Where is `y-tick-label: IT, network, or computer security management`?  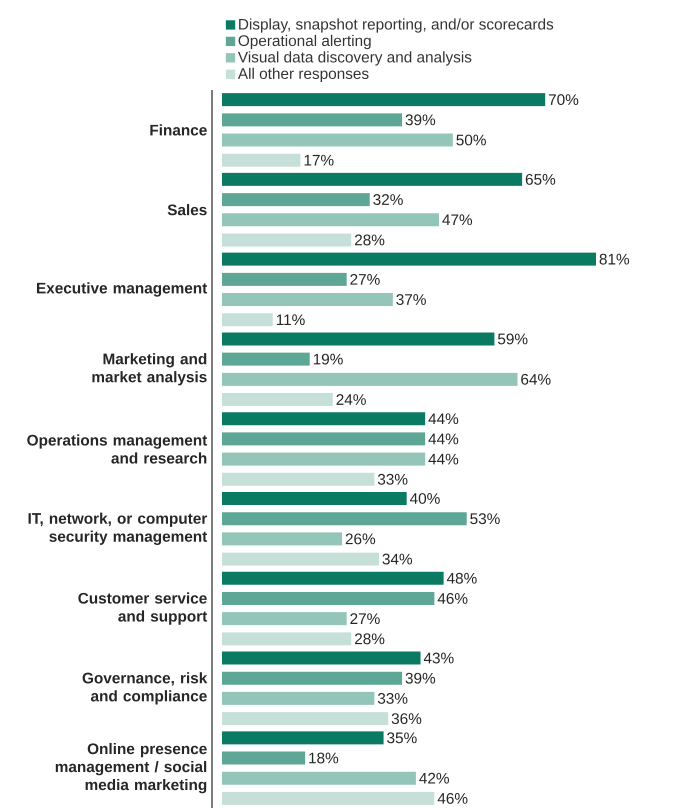
y-tick-label: IT, network, or computer security management is located at coordinates (118, 528).